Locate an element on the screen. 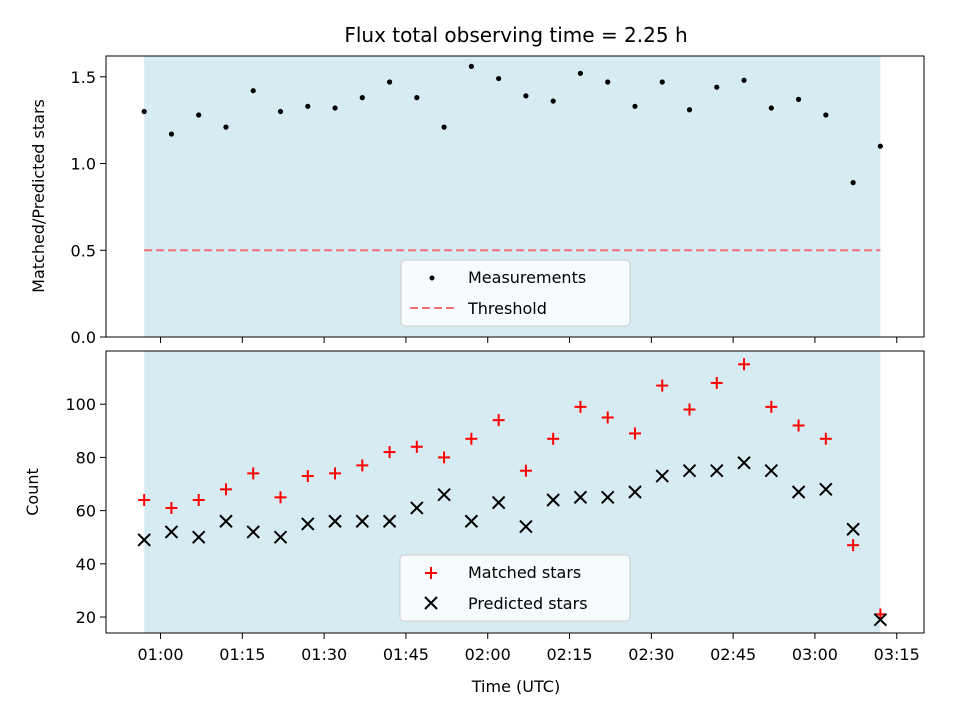 This screenshot has width=960, height=720. legend-marker-matched-stars is located at coordinates (431, 573).